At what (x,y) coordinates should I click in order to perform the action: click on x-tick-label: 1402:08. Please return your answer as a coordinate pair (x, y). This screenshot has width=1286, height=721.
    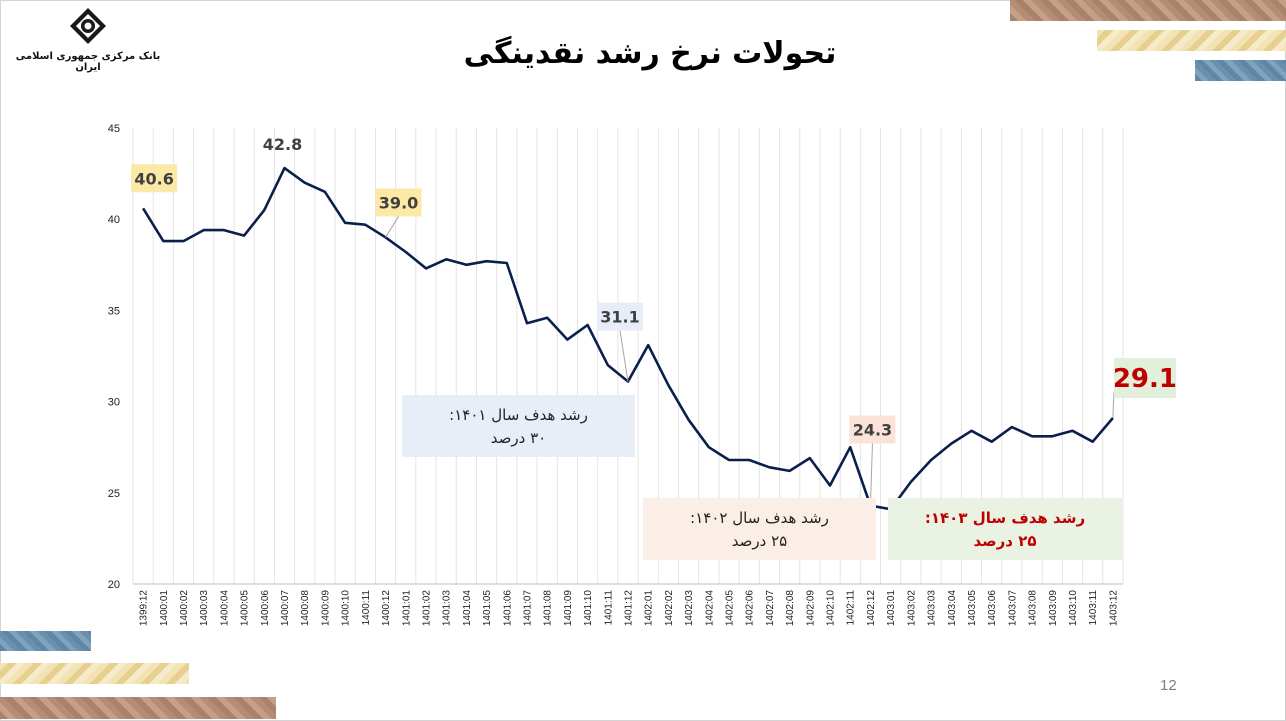
    Looking at the image, I should click on (790, 608).